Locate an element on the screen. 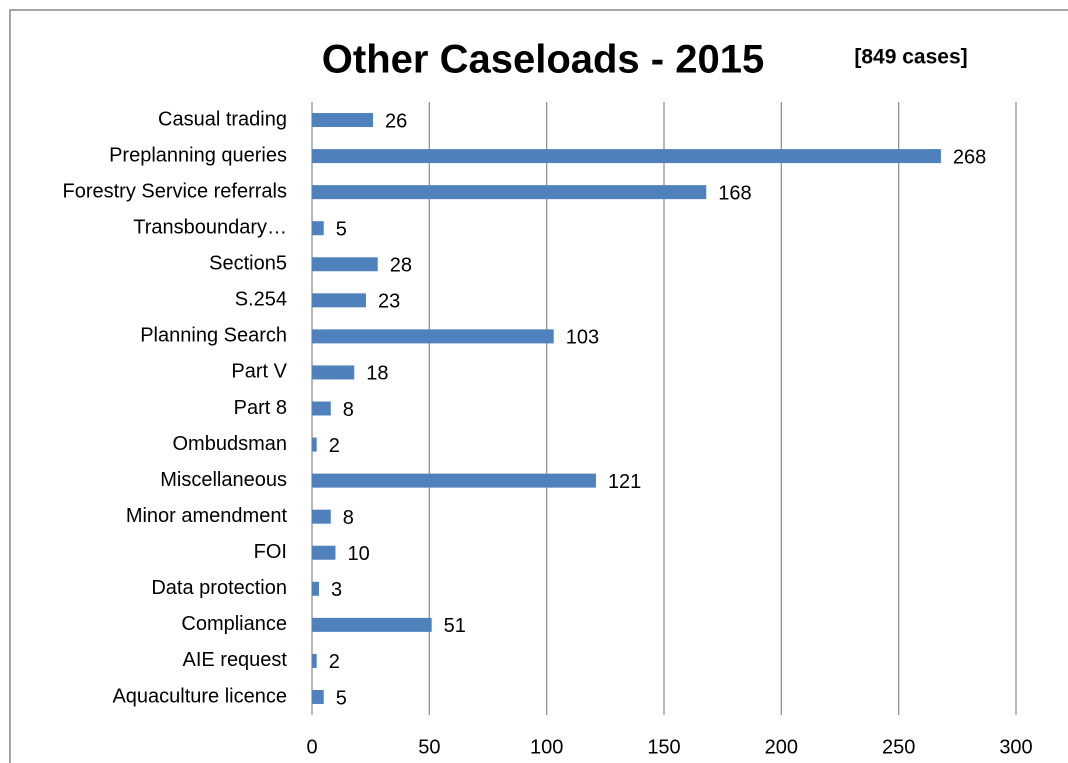  y-tick-label: Miscellaneous is located at coordinates (223, 480).